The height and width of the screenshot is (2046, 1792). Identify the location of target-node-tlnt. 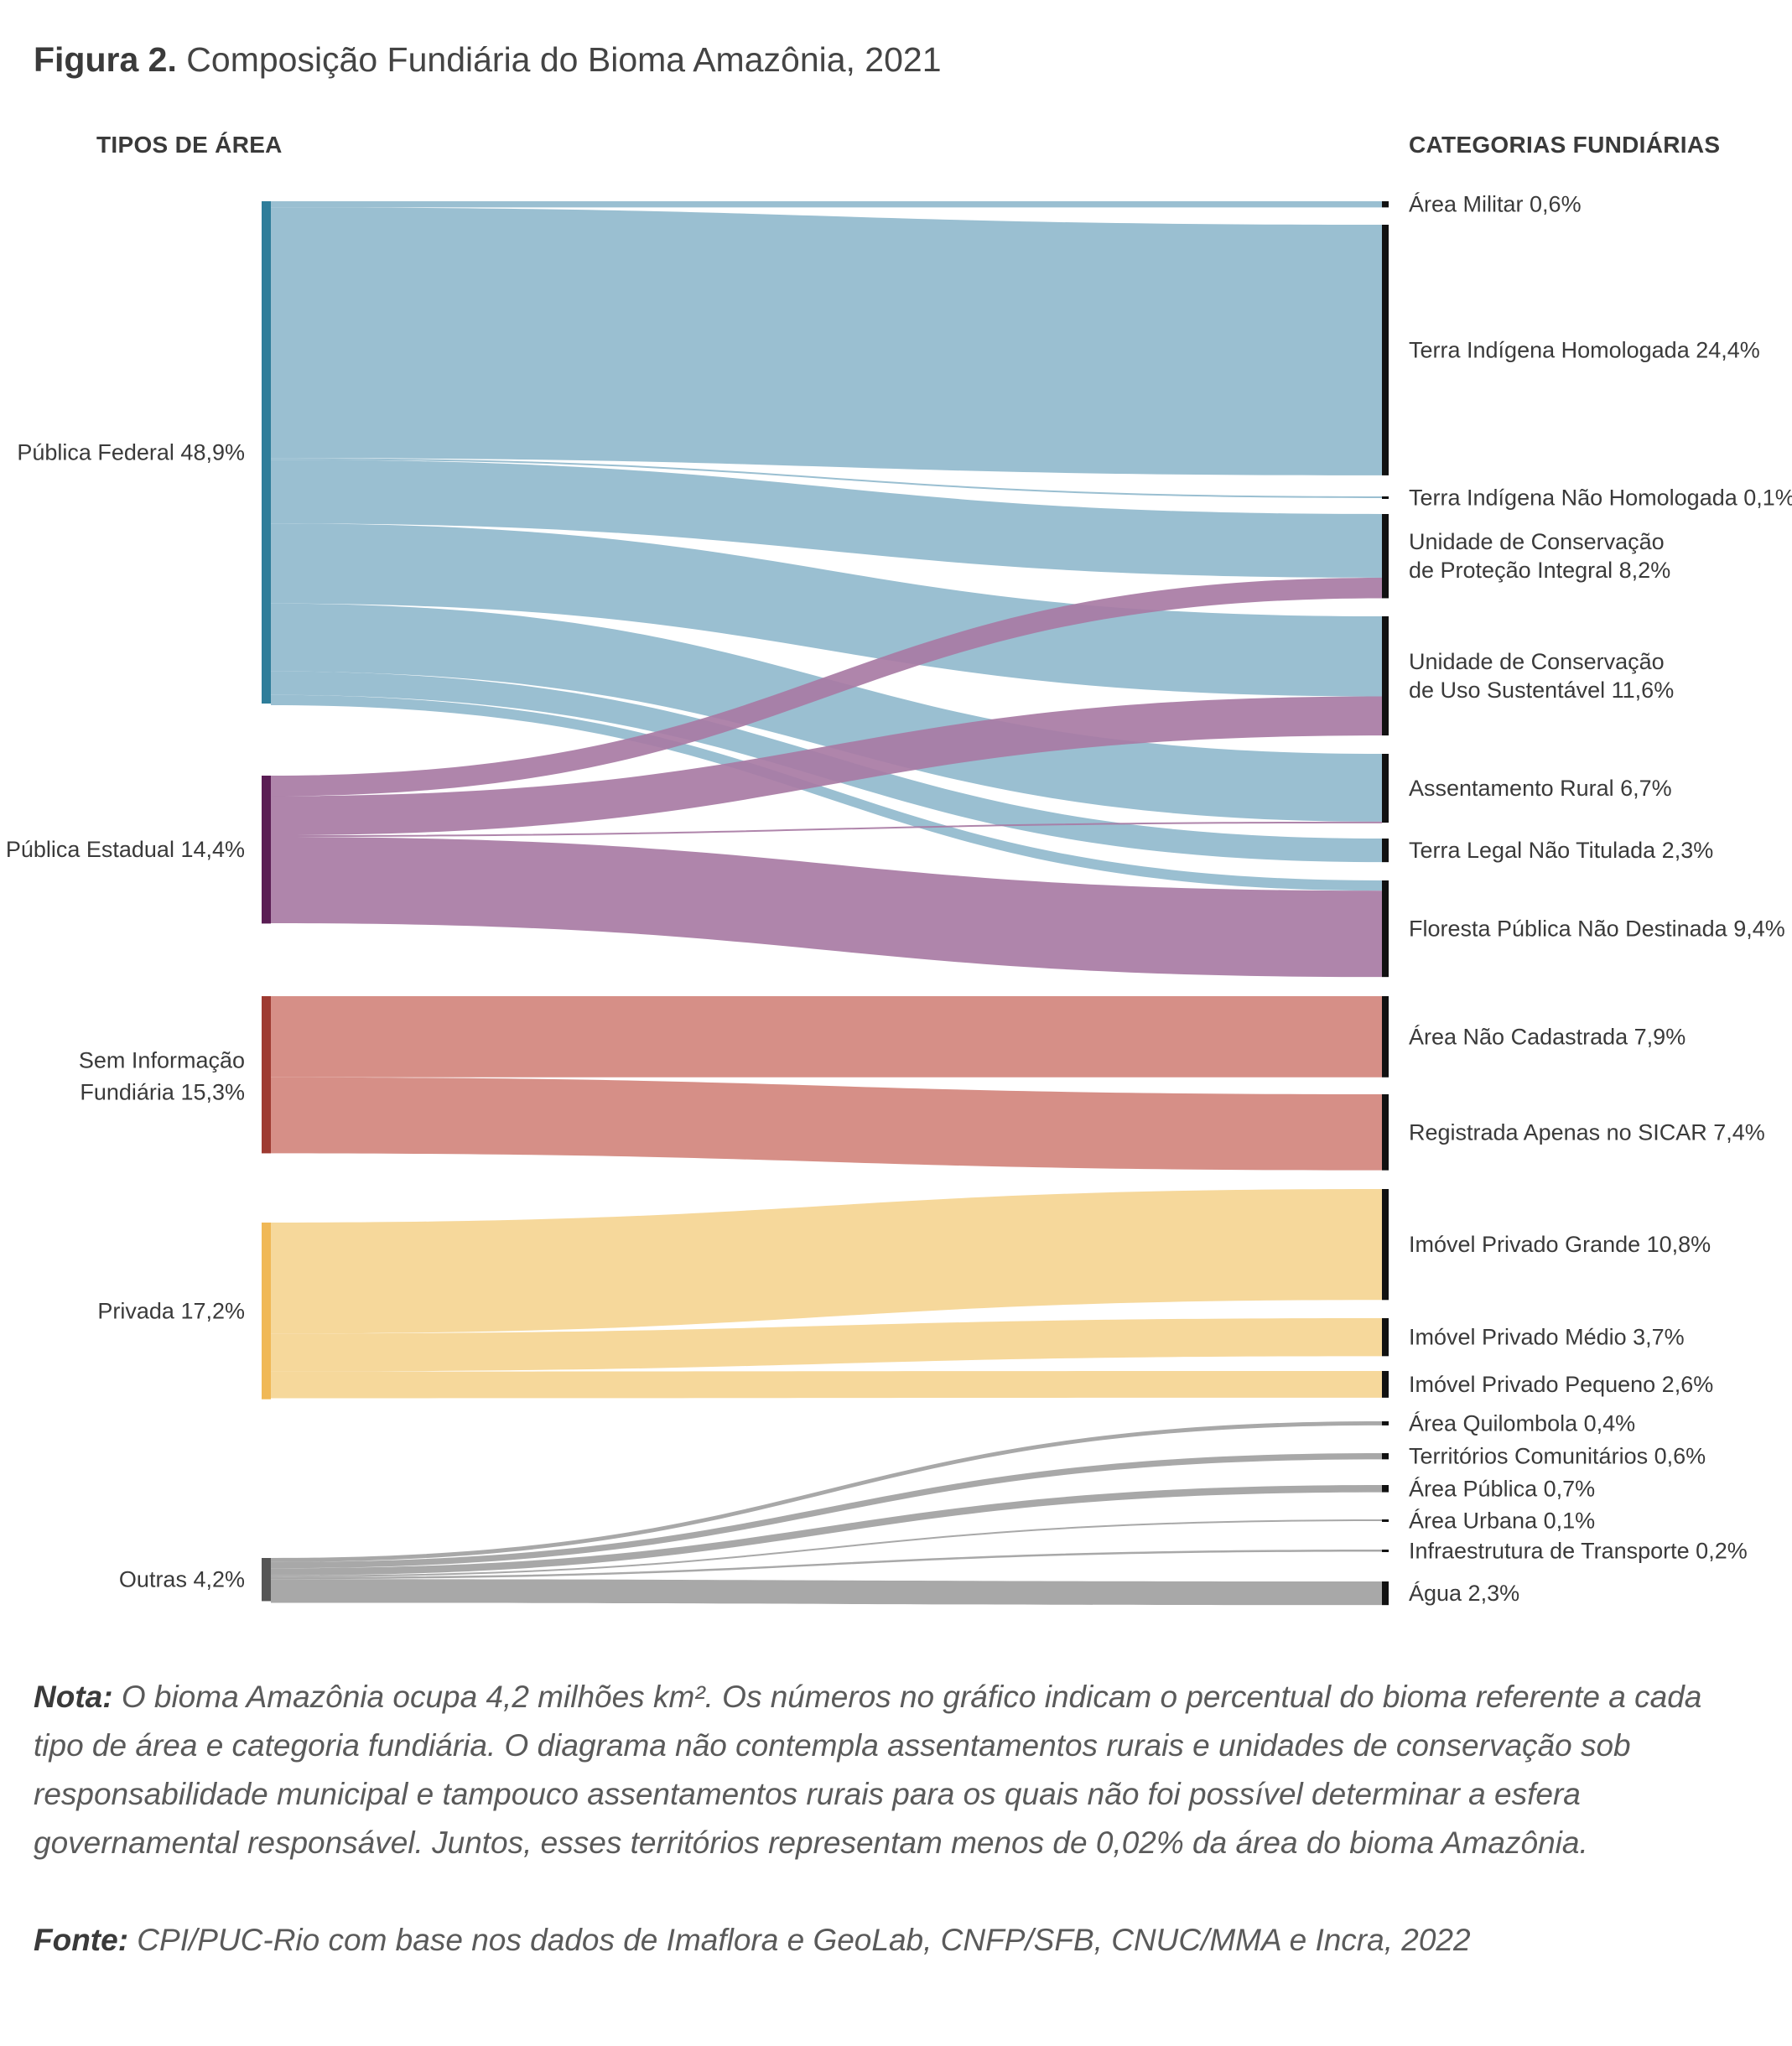
(1385, 851).